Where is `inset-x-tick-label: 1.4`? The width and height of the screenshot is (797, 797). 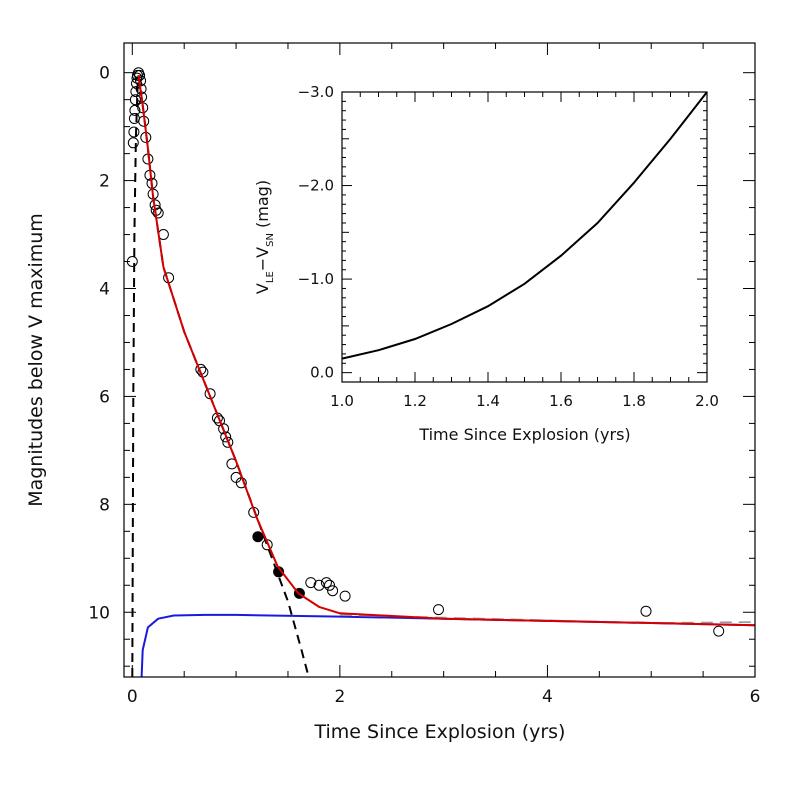 inset-x-tick-label: 1.4 is located at coordinates (488, 401).